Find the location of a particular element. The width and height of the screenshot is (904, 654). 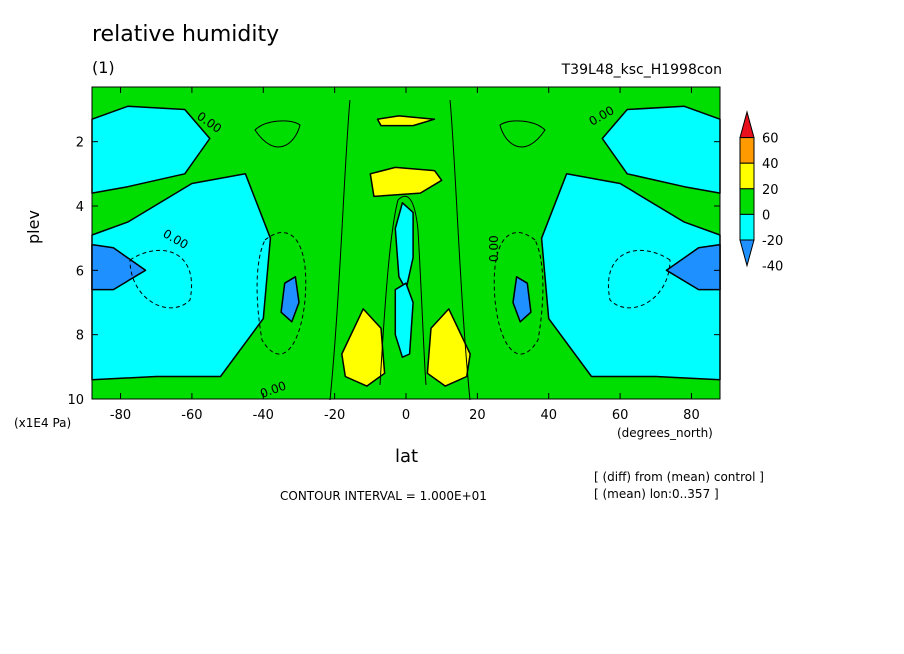

colorbar-cap-bottom is located at coordinates (747, 253).